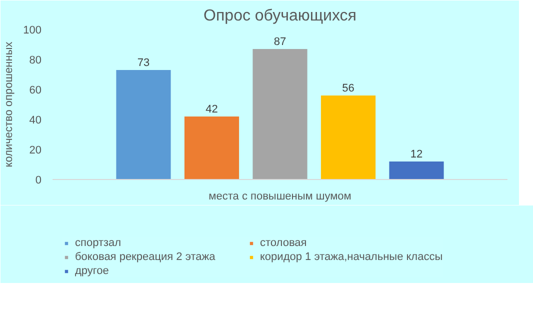  Describe the element at coordinates (416, 154) in the screenshot. I see `data-label: 12` at that location.